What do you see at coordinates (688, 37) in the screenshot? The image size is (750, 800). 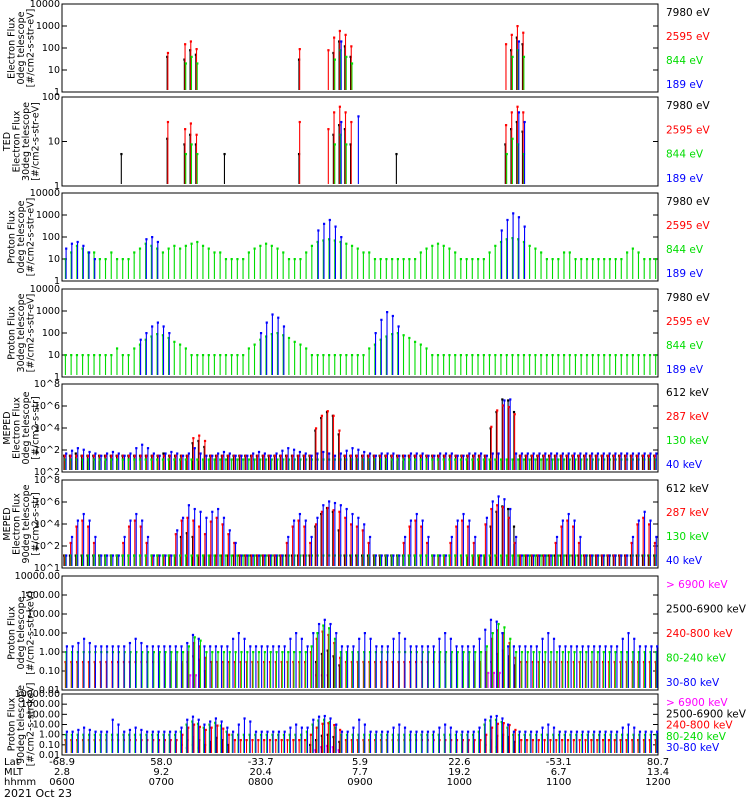 I see `legend-label: 2595 eV` at bounding box center [688, 37].